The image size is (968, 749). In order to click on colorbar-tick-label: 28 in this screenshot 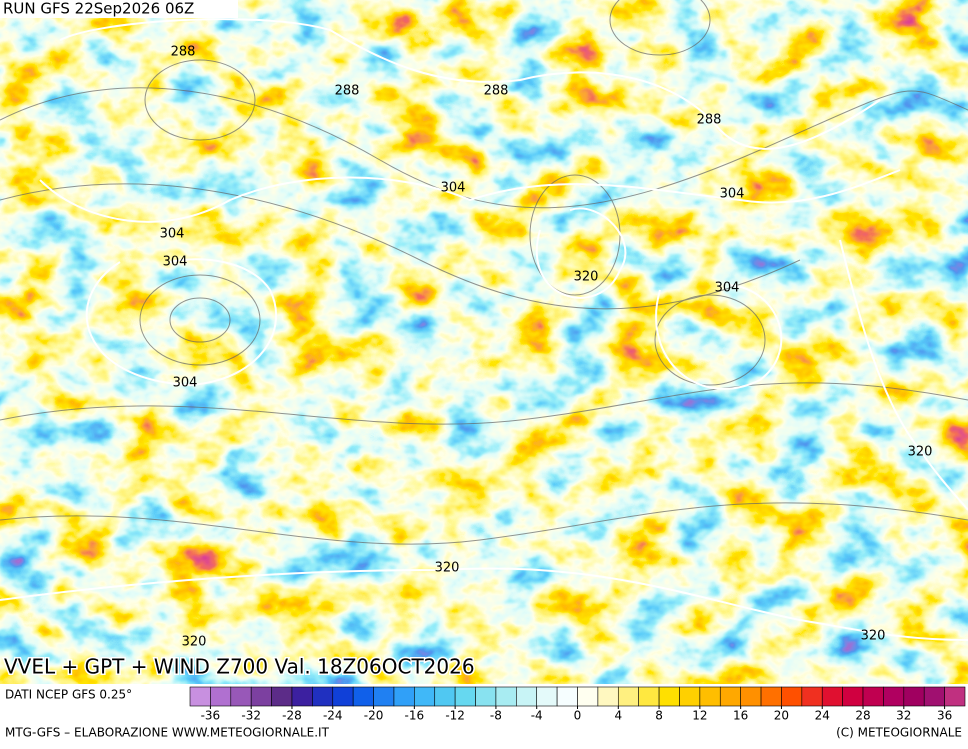, I will do `click(862, 716)`.